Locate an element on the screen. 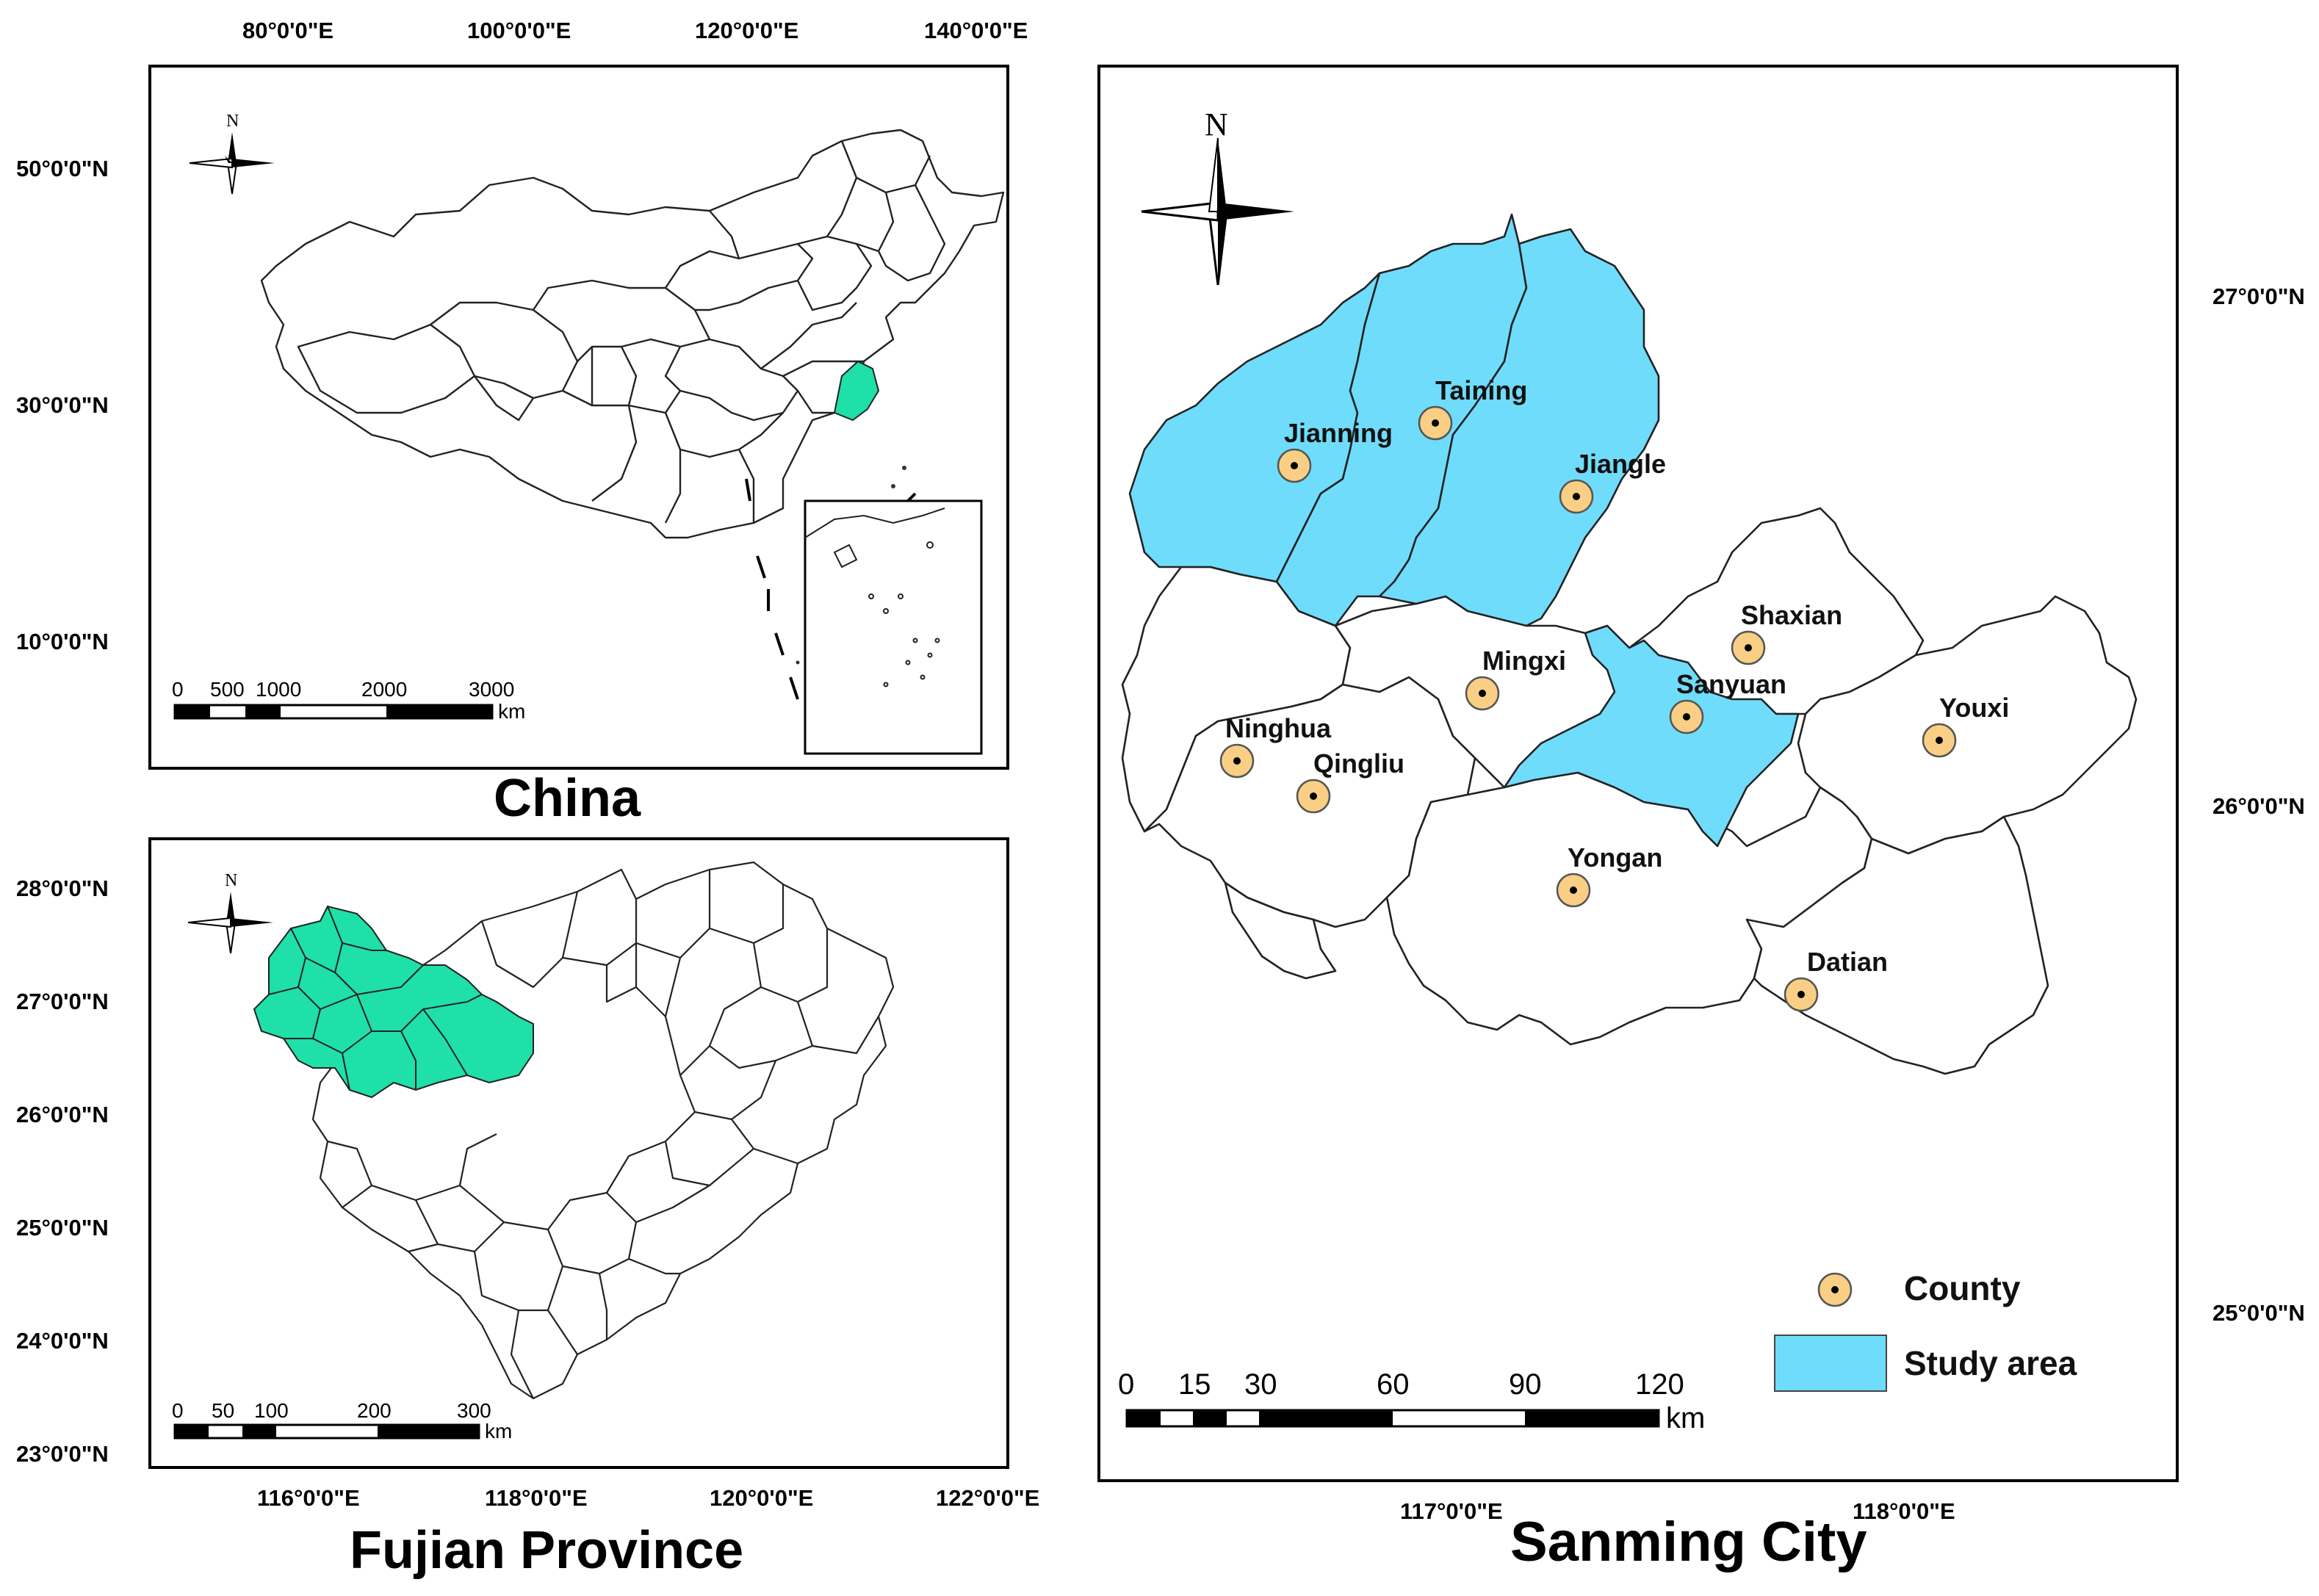  fujian-lon-tick-118: 118°0'0"E is located at coordinates (536, 1498).